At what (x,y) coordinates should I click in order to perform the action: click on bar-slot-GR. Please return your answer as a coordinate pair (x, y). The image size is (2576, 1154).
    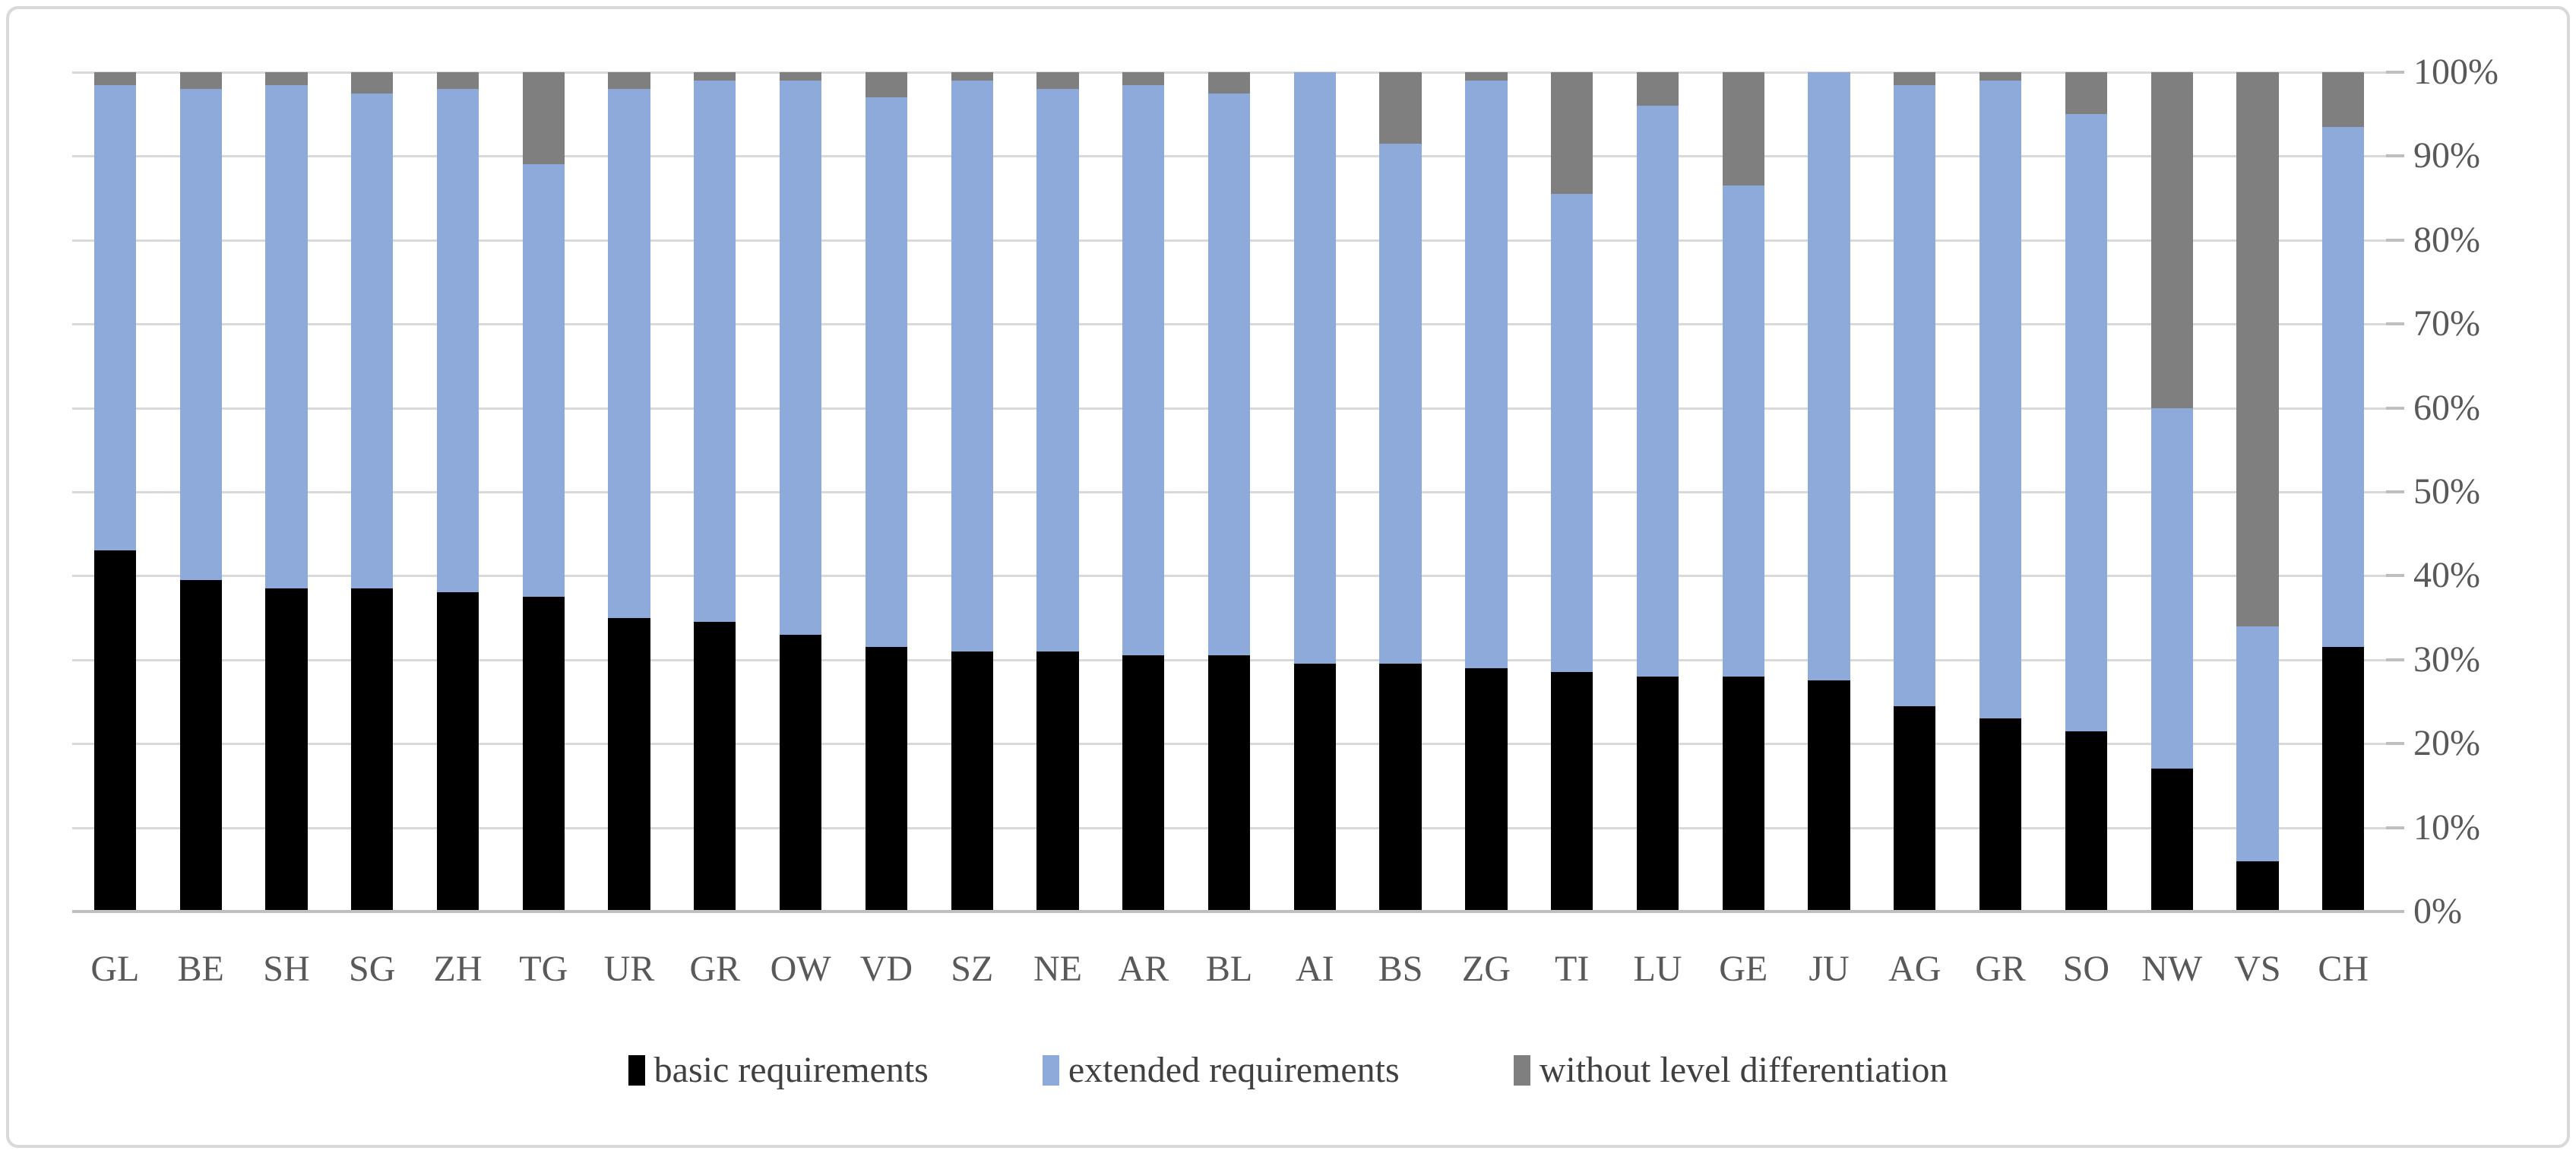
    Looking at the image, I should click on (715, 491).